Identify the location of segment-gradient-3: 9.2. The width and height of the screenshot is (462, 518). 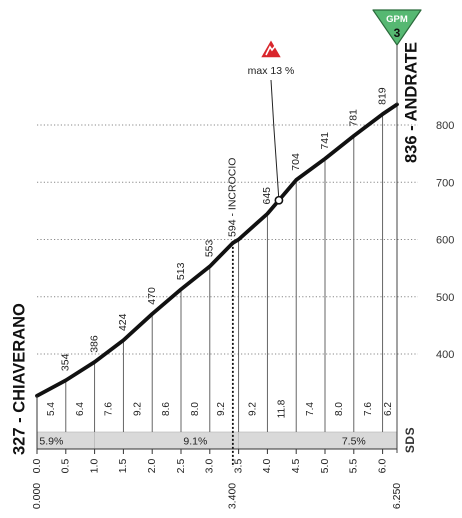
(137, 409).